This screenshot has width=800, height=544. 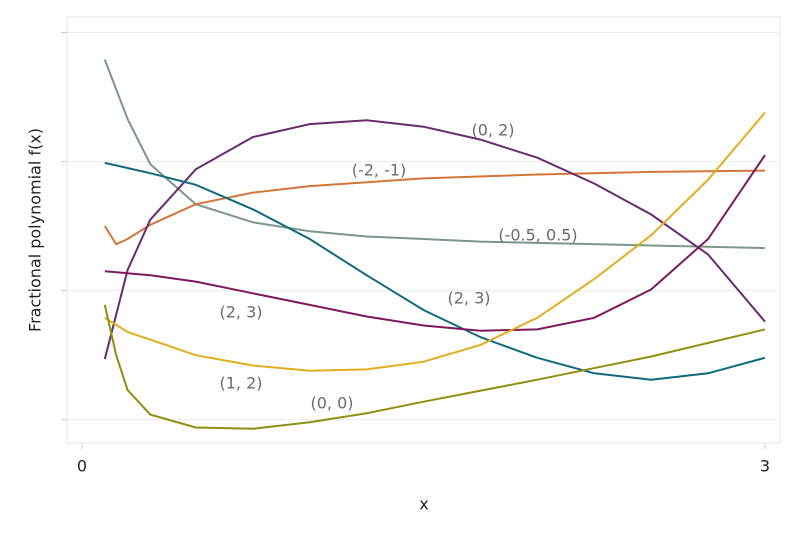 I want to click on x-tick-label: 3, so click(x=765, y=466).